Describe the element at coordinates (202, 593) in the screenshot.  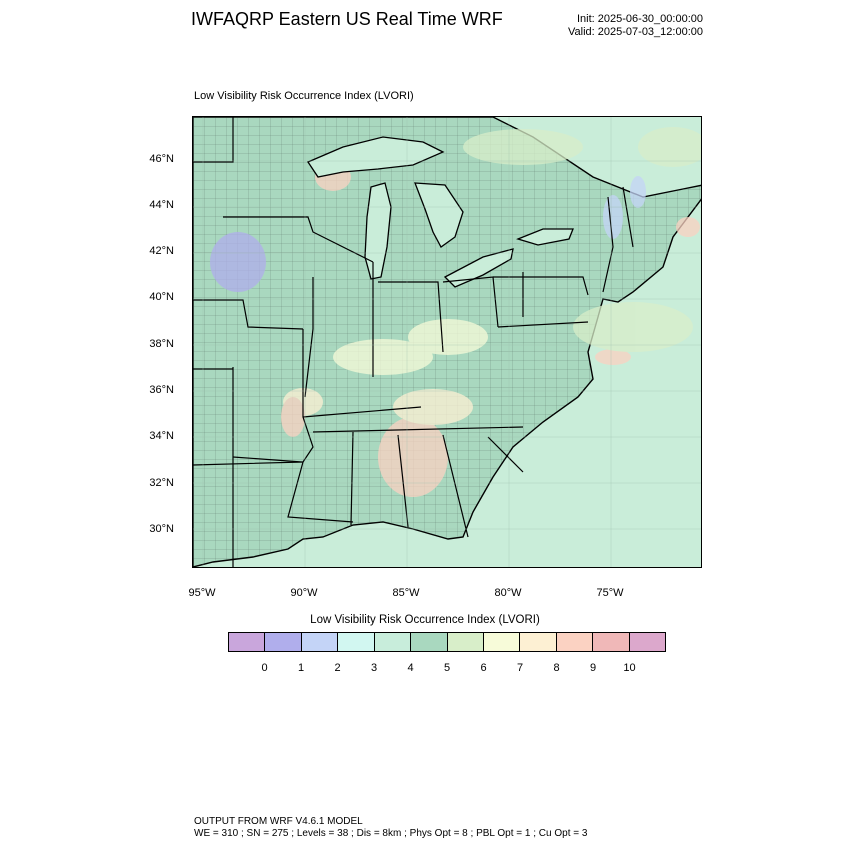
I see `lon-label-95w: 95°W` at that location.